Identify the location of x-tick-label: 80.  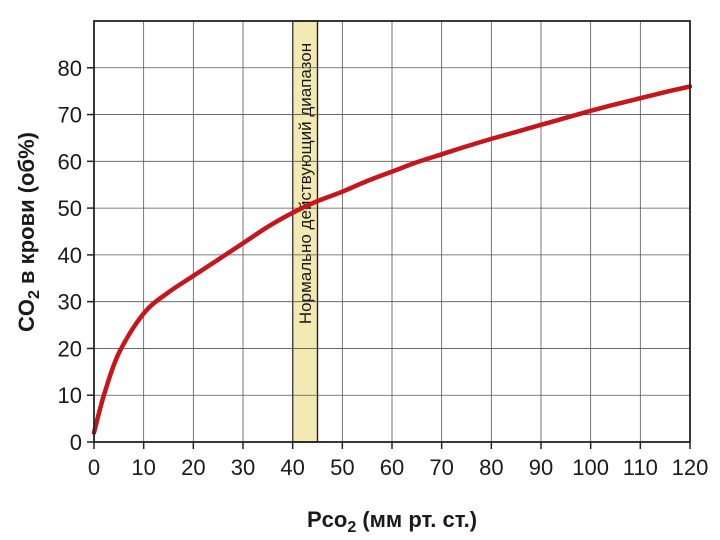
(491, 467).